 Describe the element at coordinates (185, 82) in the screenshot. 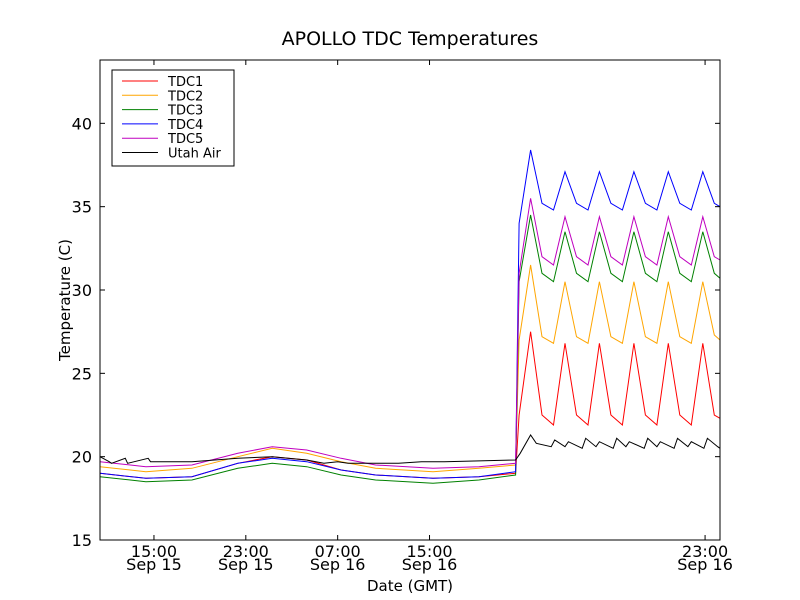

I see `legend-label-tdc1: TDC1` at that location.